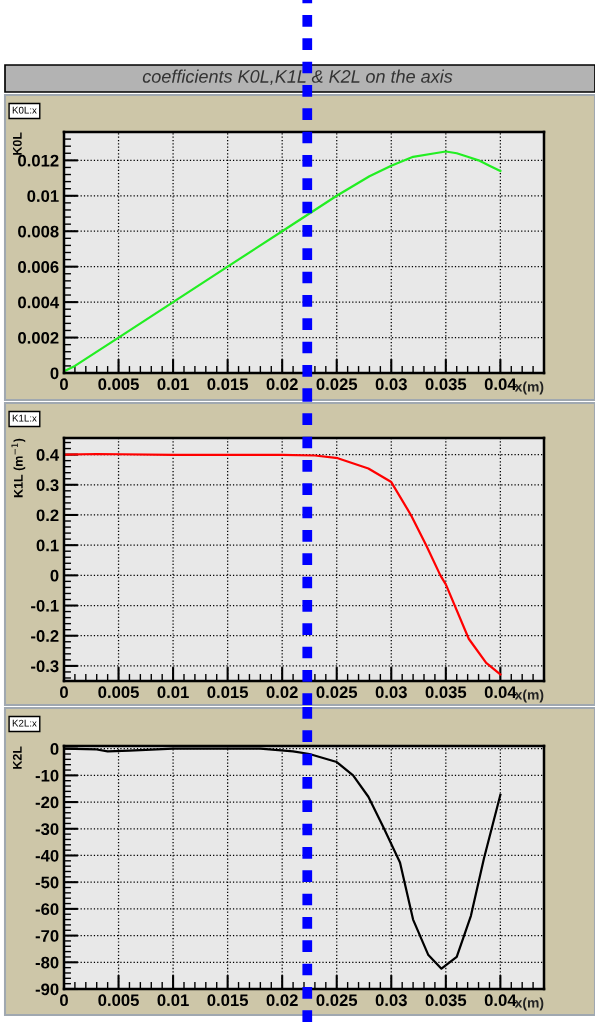 The height and width of the screenshot is (1022, 595). I want to click on y-tick-label: 0.012, so click(38, 160).